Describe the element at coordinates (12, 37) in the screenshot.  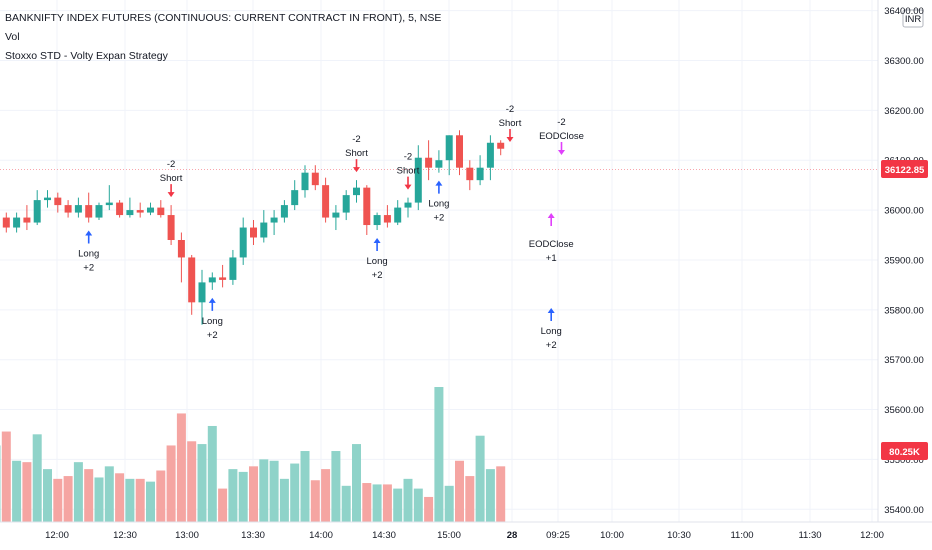
I see `legend-volume: Vol` at that location.